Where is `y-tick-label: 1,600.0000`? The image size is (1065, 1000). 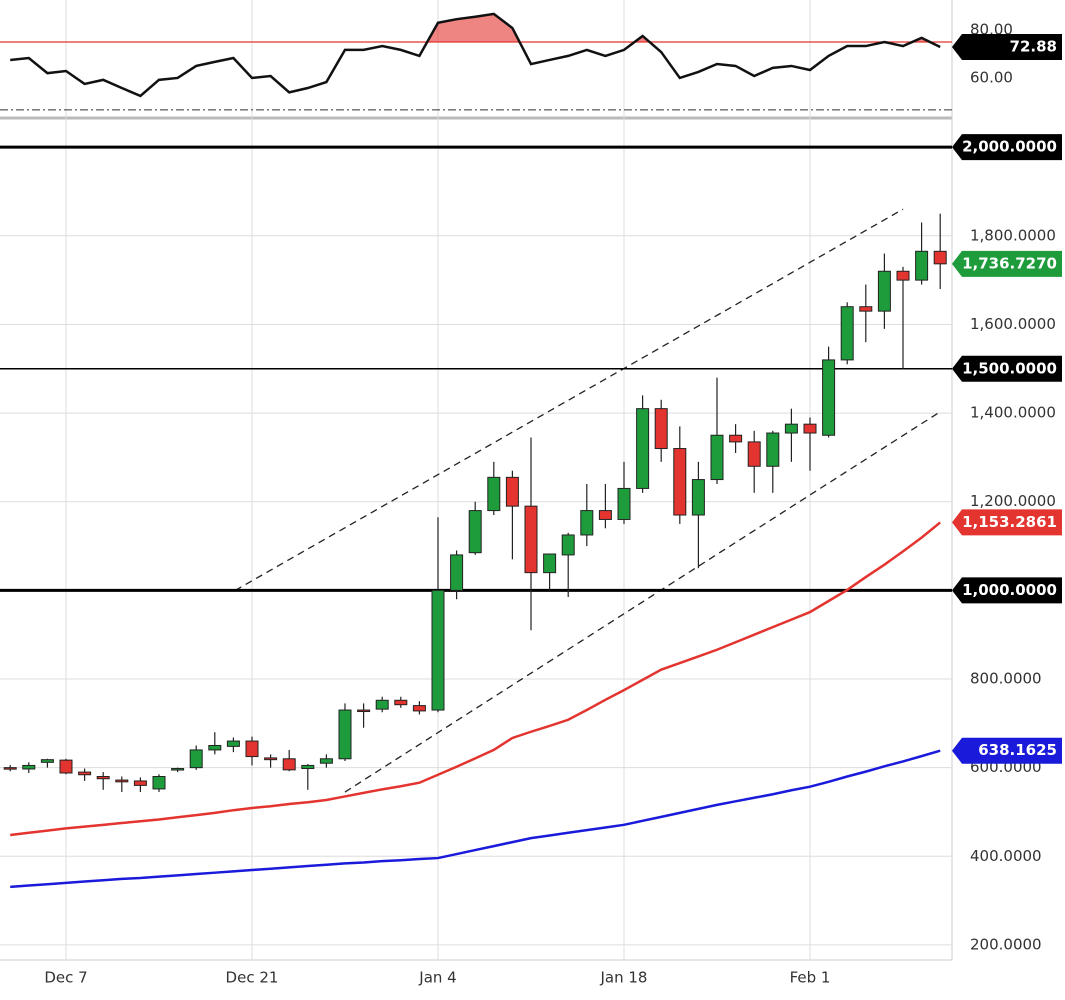 y-tick-label: 1,600.0000 is located at coordinates (1013, 324).